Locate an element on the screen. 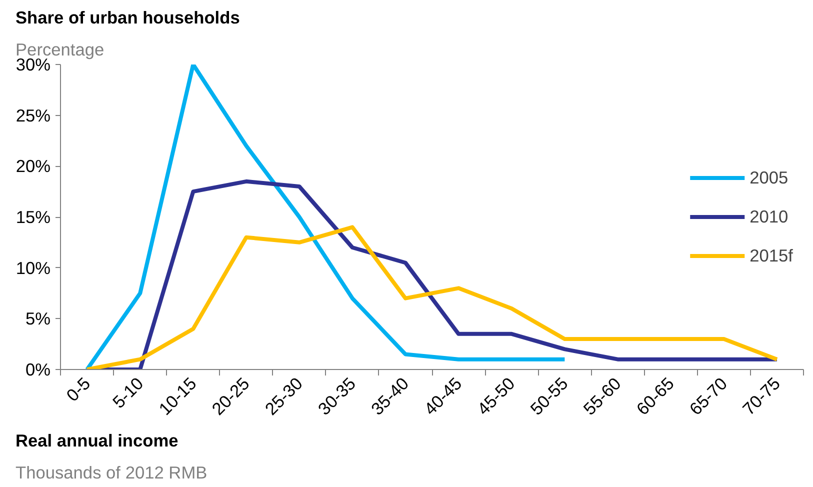 This screenshot has height=487, width=813. x-axis-title: Real annual income is located at coordinates (97, 440).